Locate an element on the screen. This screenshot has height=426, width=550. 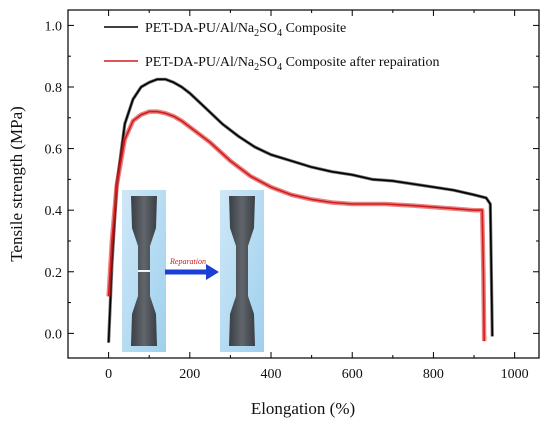
legend-label-series-1: PET-DA-PU/Al/Na2SO4 Composite is located at coordinates (245, 30).